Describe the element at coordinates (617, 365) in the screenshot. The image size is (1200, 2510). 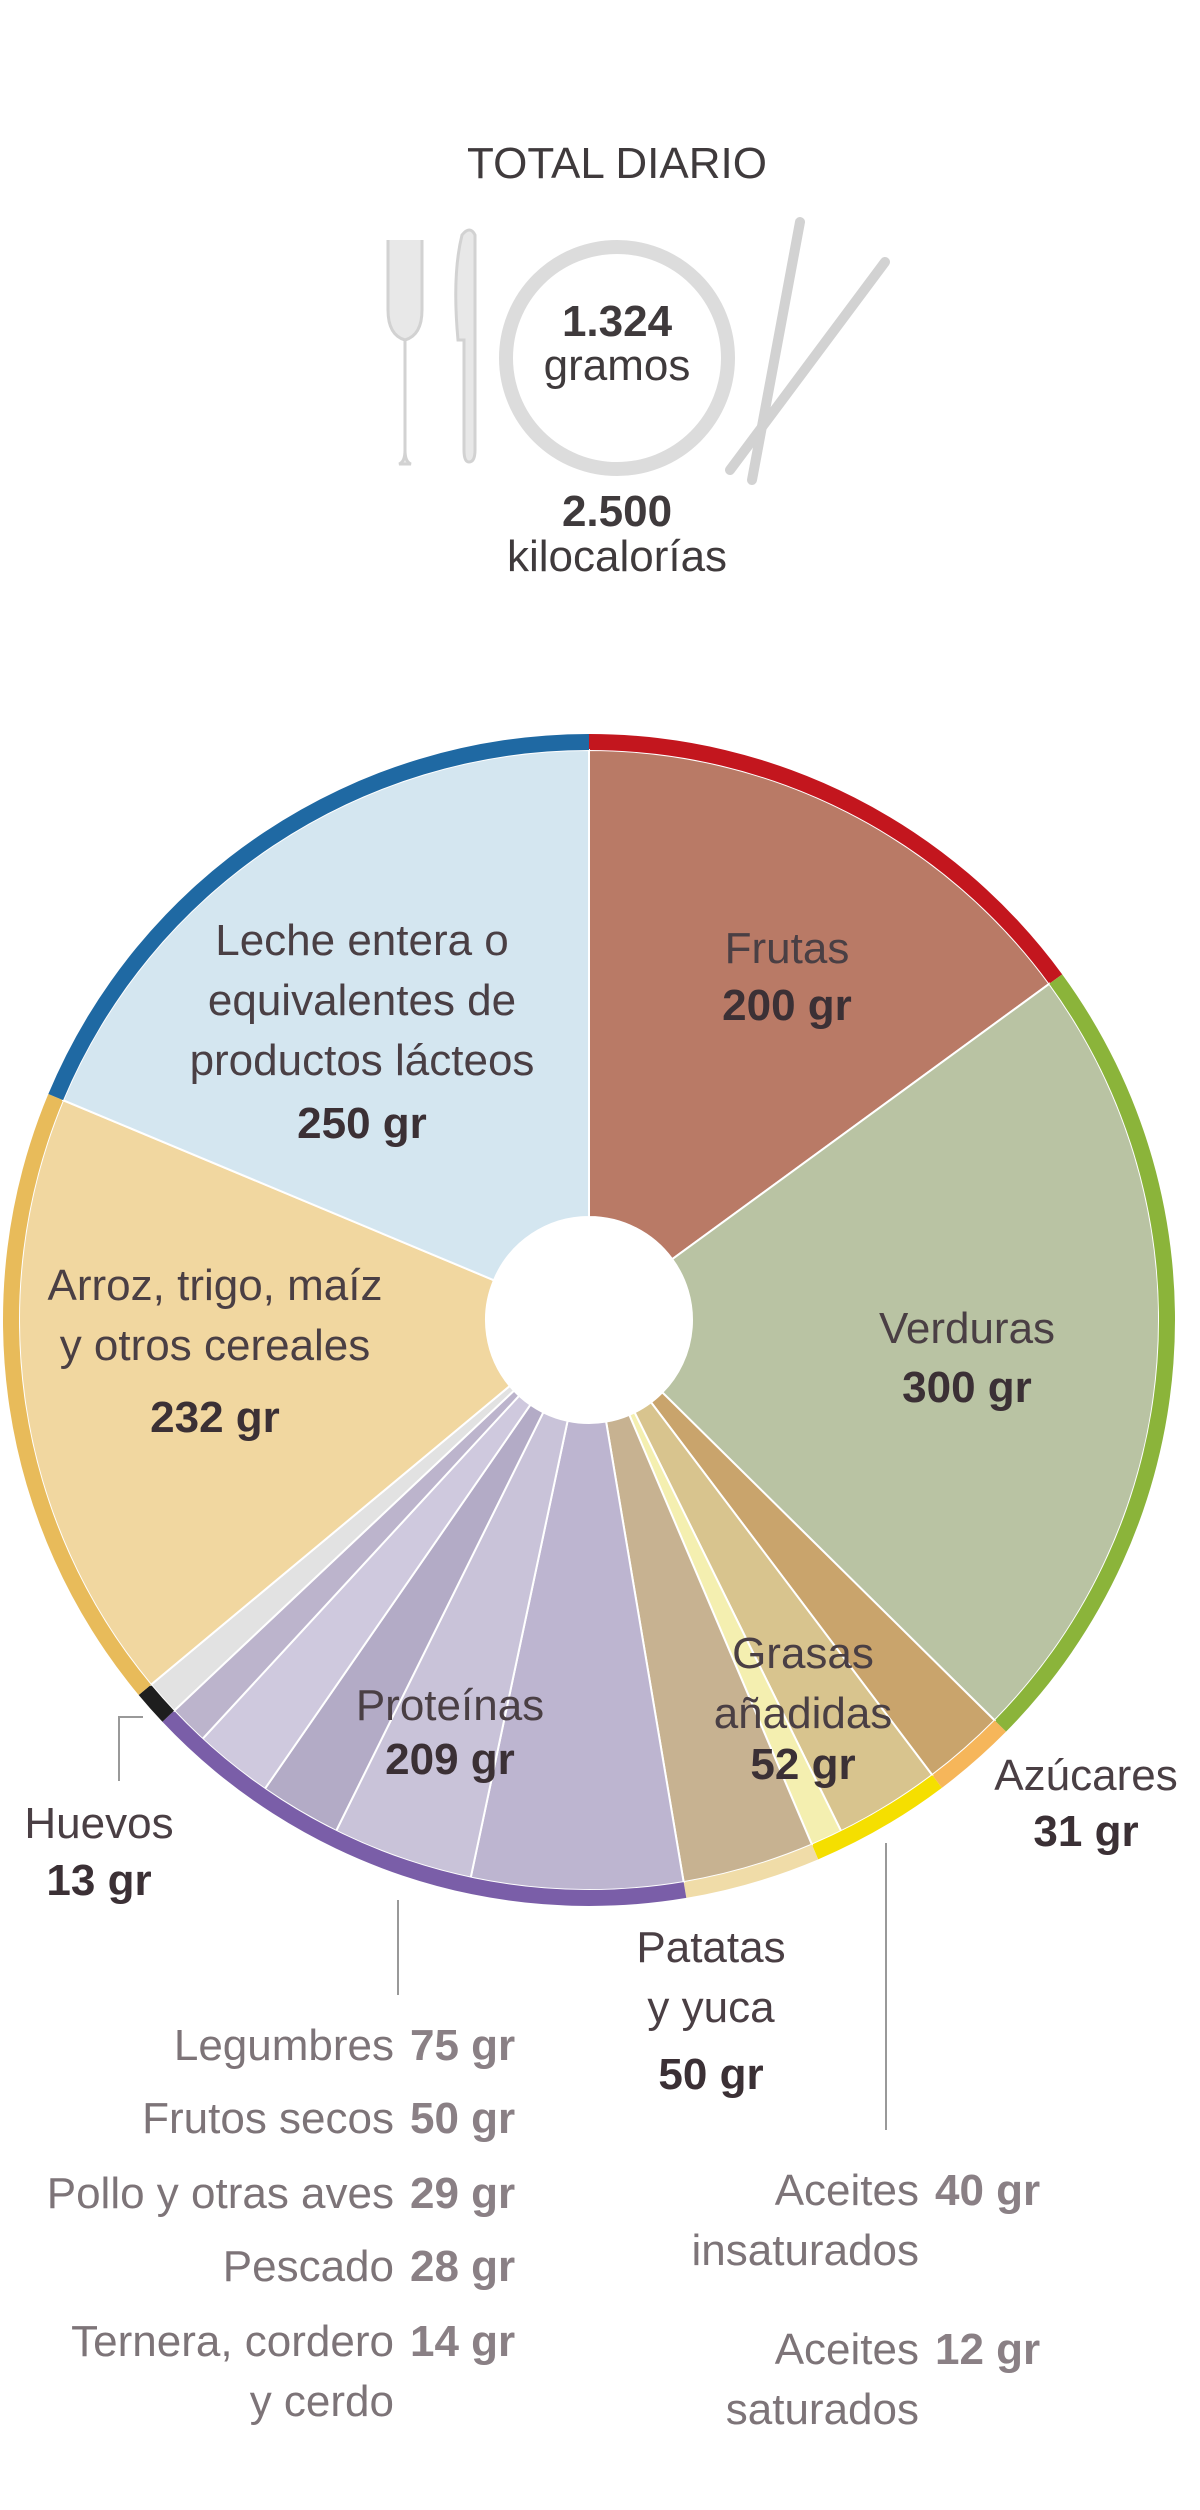
I see `grams-unit: gramos` at that location.